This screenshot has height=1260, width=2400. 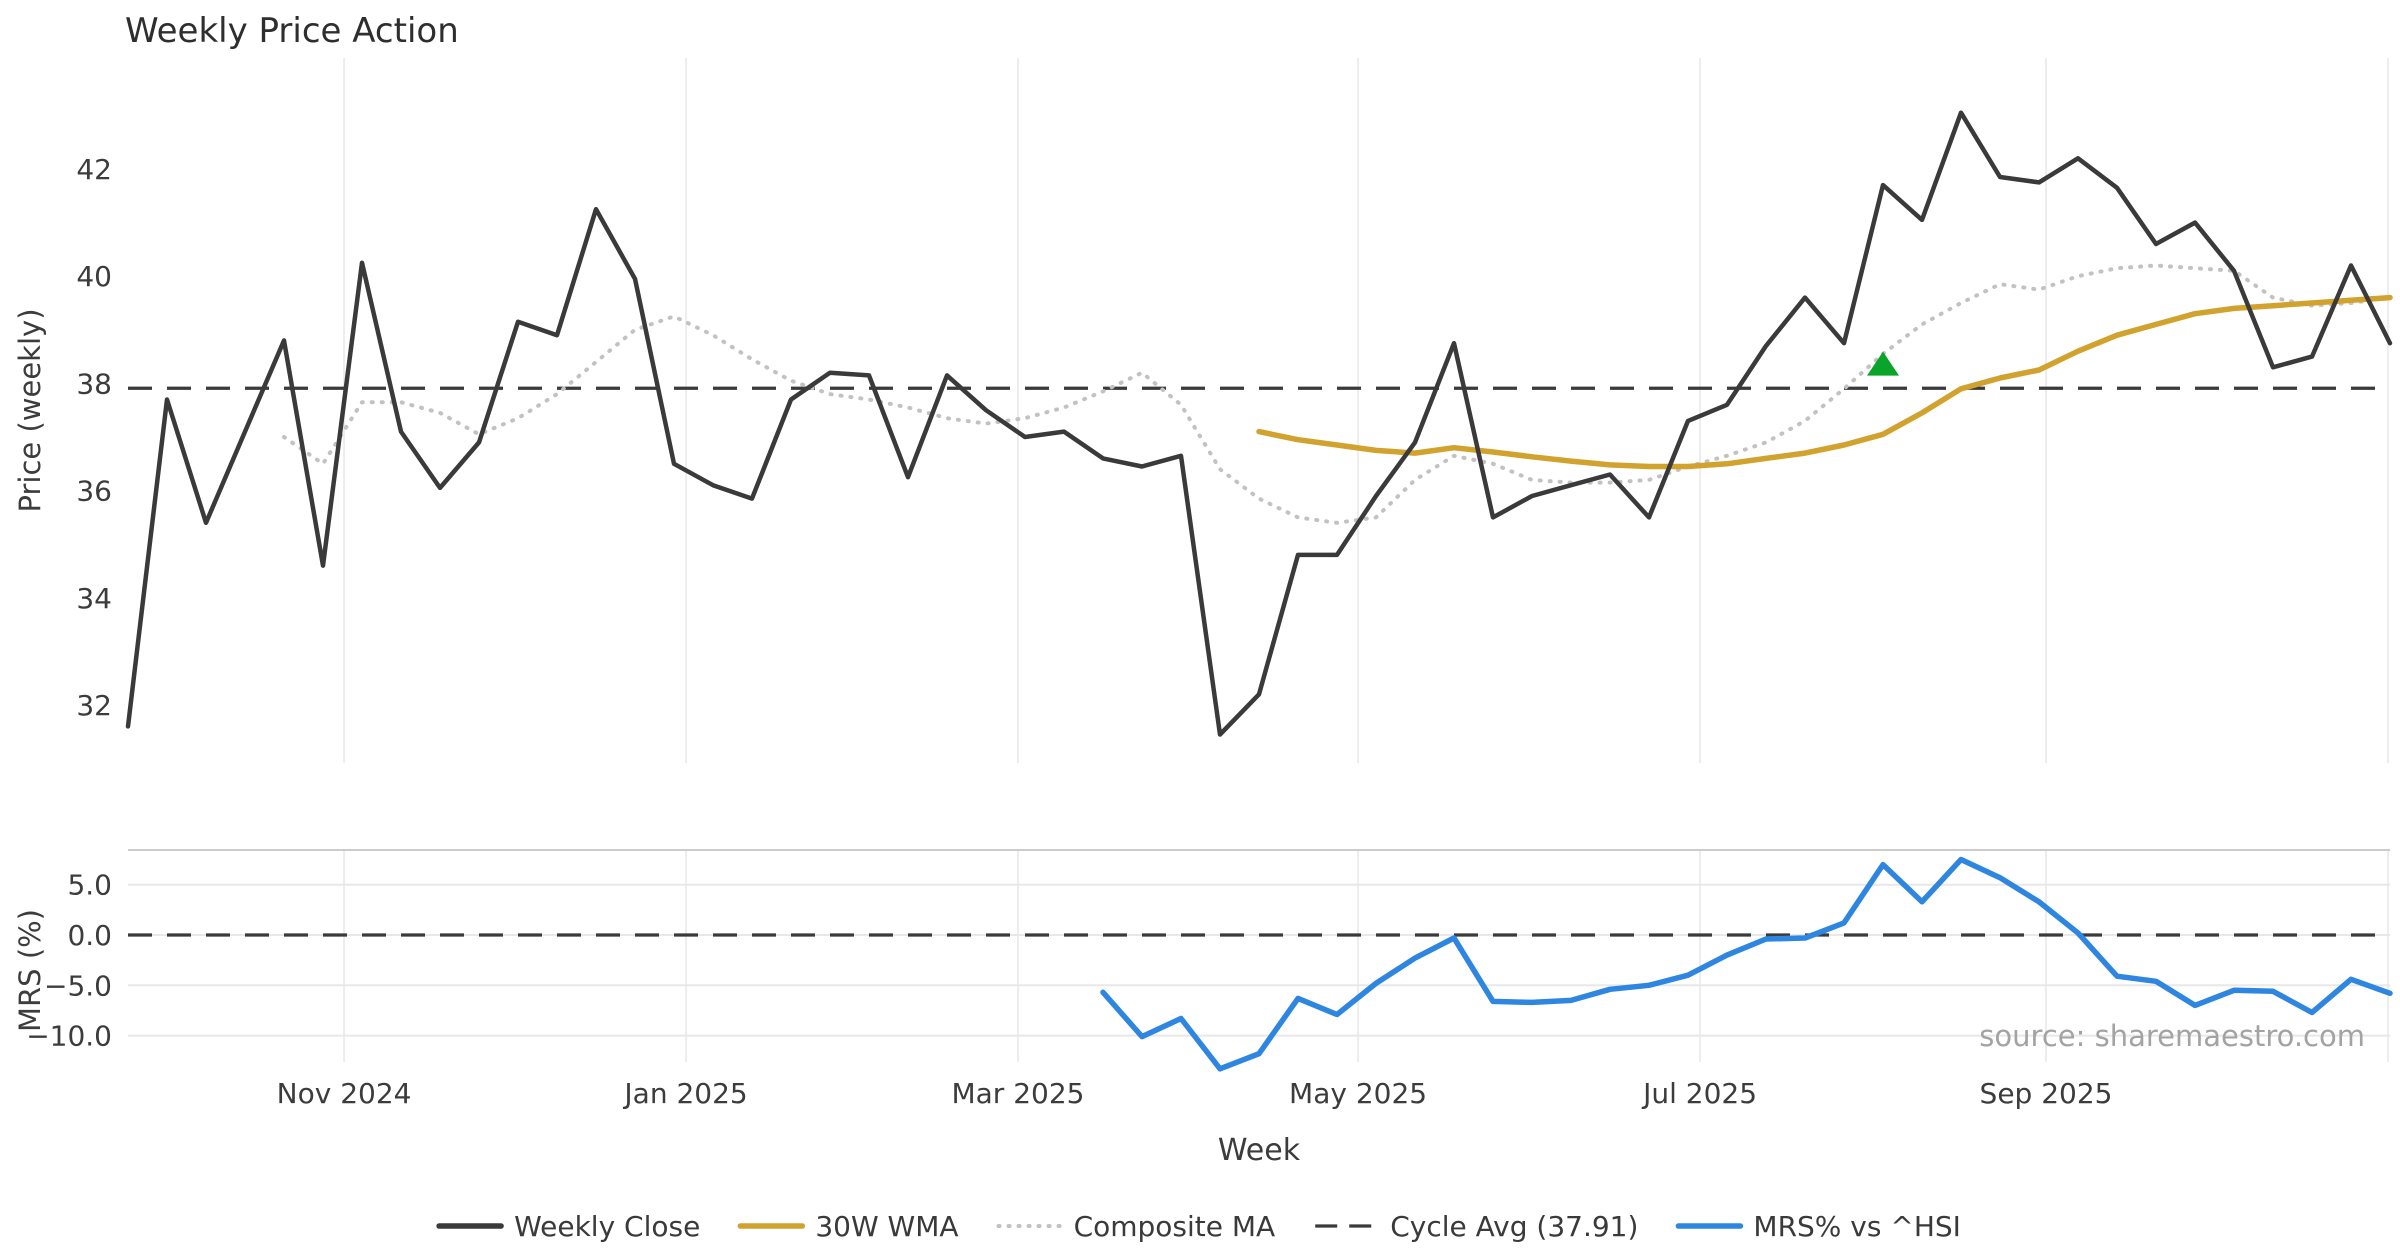 I want to click on wma-30w-line, so click(x=1824, y=382).